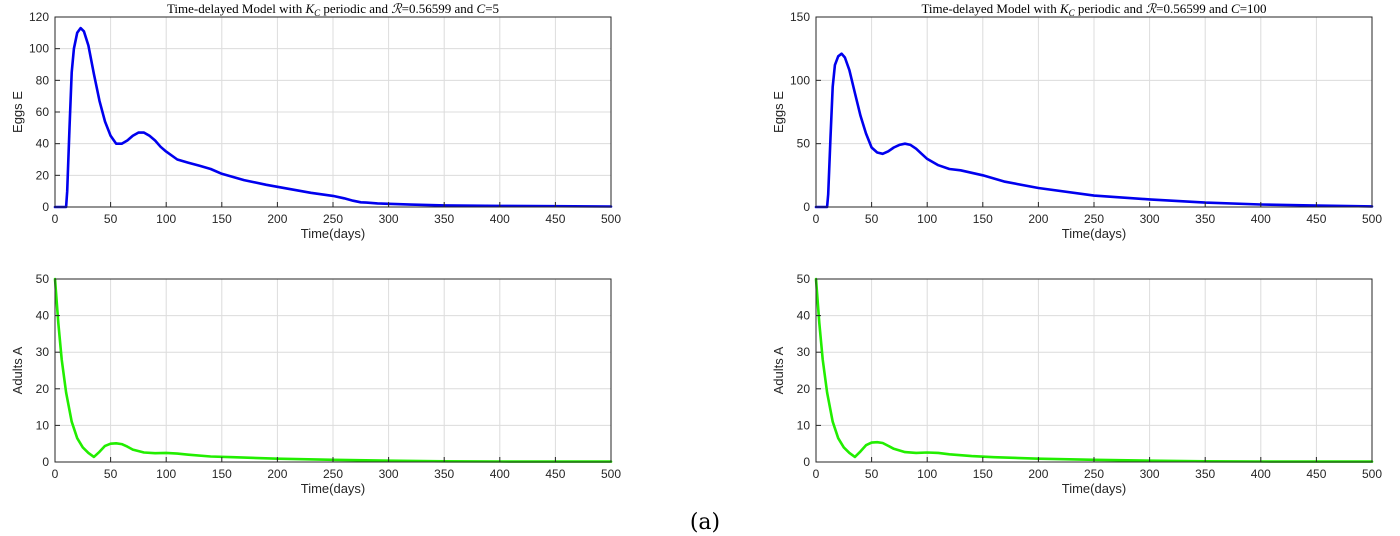  Describe the element at coordinates (43, 80) in the screenshot. I see `y-tick-label: 80` at that location.